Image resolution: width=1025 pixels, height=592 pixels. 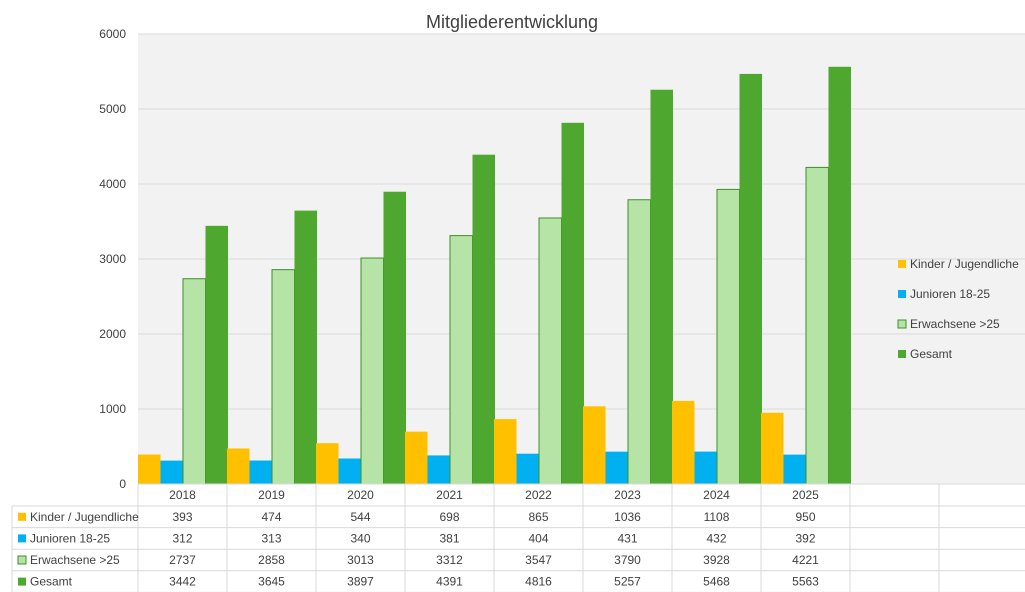 What do you see at coordinates (627, 560) in the screenshot?
I see `table-cell: 3790` at bounding box center [627, 560].